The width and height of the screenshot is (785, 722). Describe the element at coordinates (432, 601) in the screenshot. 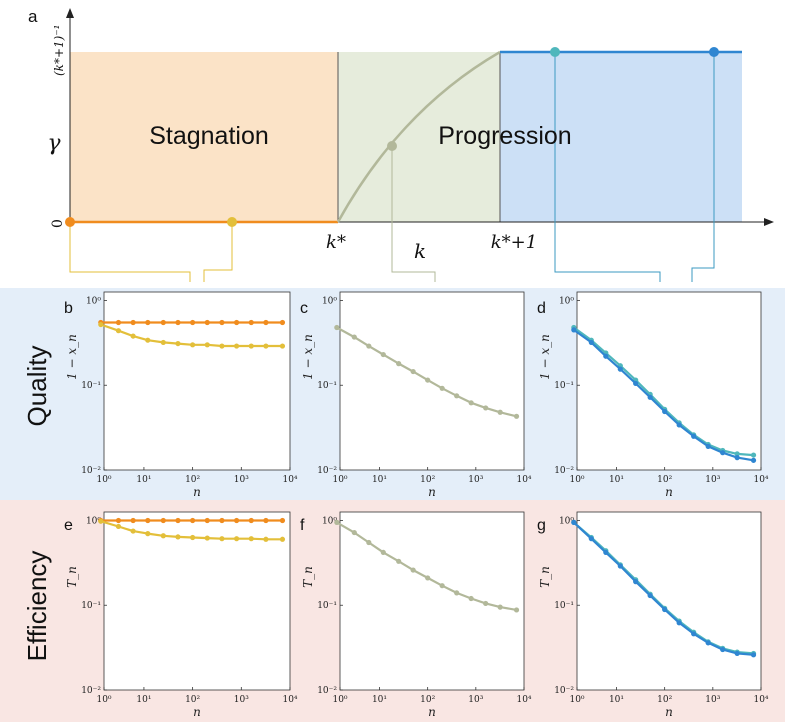

I see `panel-f-frame` at that location.